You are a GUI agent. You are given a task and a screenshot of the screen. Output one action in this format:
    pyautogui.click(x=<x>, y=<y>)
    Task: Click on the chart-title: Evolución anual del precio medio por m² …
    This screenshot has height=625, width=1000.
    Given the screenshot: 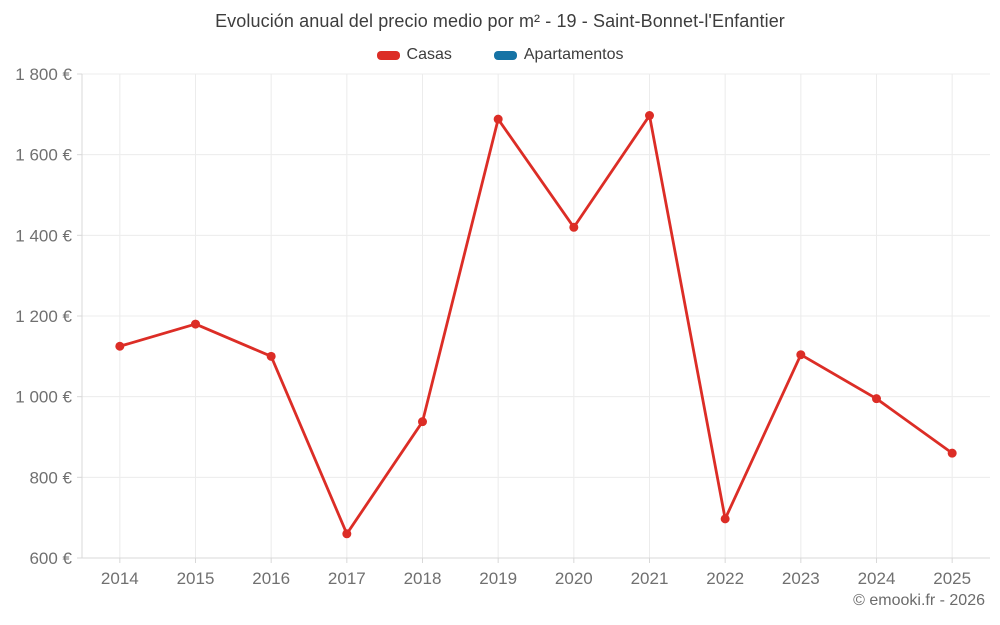 What is the action you would take?
    pyautogui.click(x=500, y=21)
    